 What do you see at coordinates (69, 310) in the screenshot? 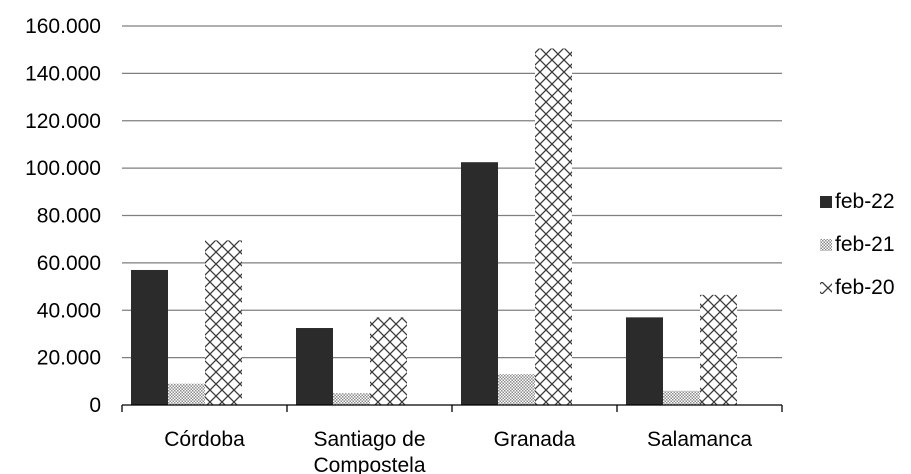
I see `y-tick-label: 40.000` at bounding box center [69, 310].